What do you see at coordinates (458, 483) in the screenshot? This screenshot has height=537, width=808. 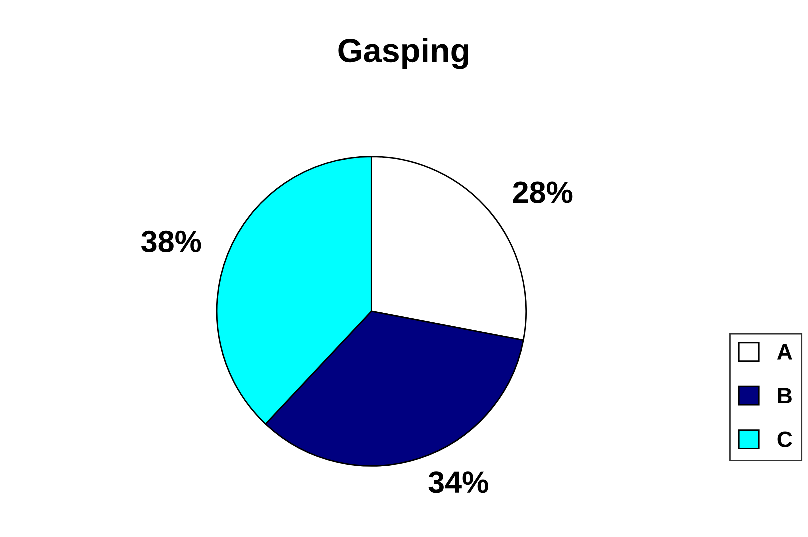 I see `data-label: 34%` at bounding box center [458, 483].